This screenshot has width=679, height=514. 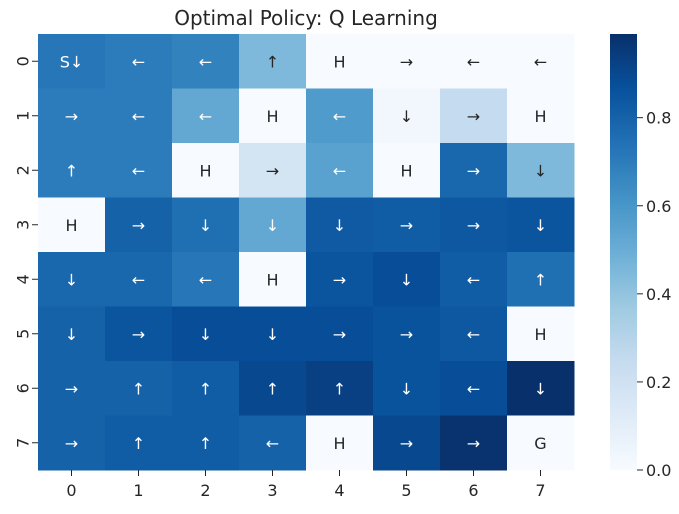 I want to click on colorbar-ticks: 0.0 0.2 0.4 0.6 0.8, so click(x=654, y=294).